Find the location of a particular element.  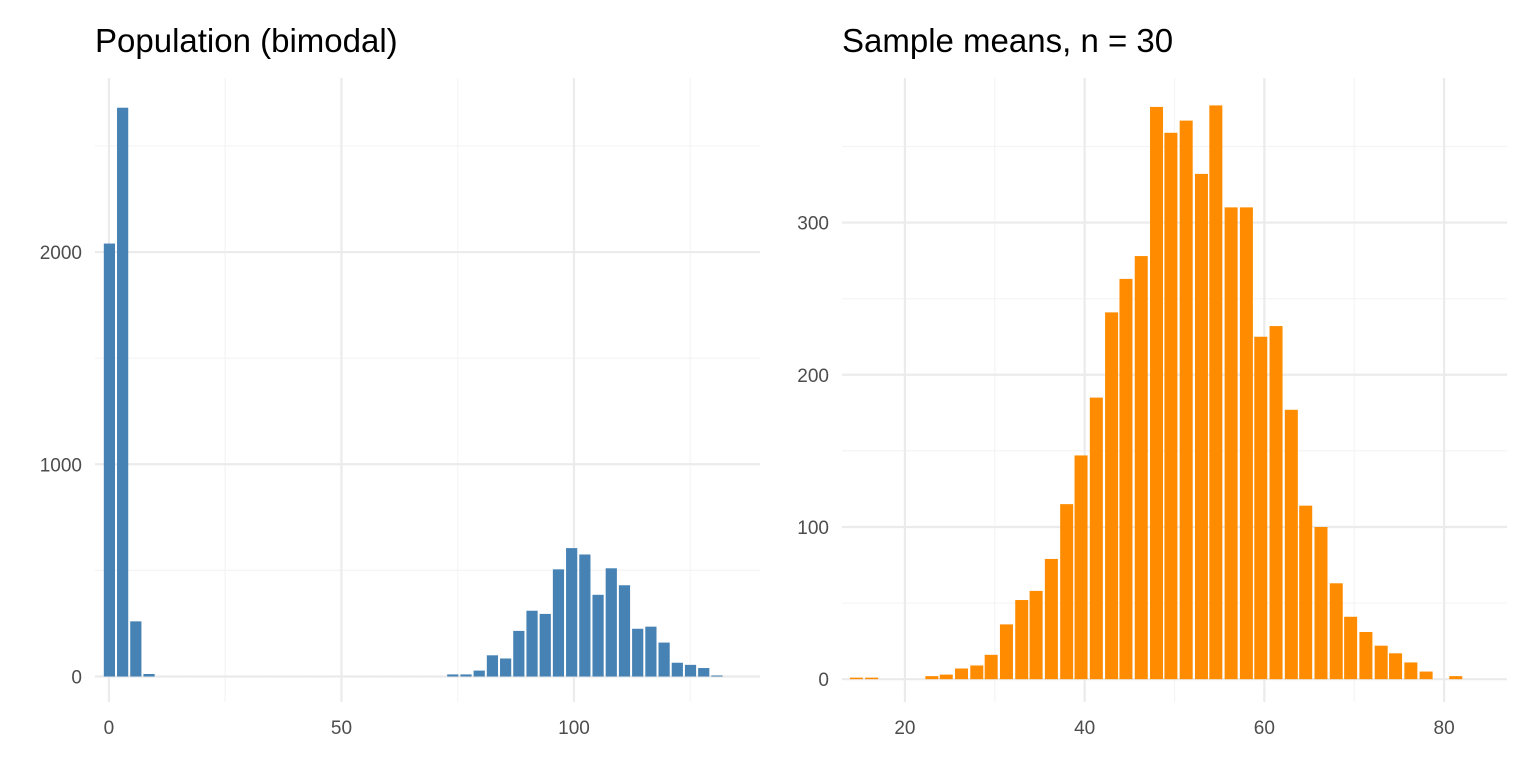

x-tick-label: 60 is located at coordinates (1264, 728).